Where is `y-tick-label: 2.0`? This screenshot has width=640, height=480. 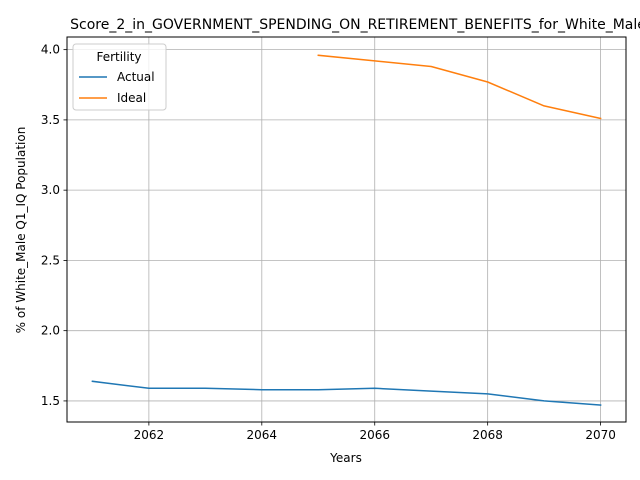
y-tick-label: 2.0 is located at coordinates (50, 331).